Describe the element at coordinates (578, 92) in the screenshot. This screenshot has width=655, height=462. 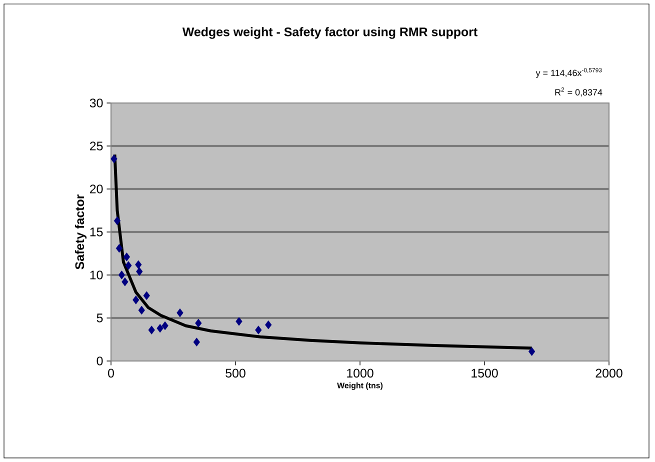
I see `text: R$^{2}$ = 0,8374` at that location.